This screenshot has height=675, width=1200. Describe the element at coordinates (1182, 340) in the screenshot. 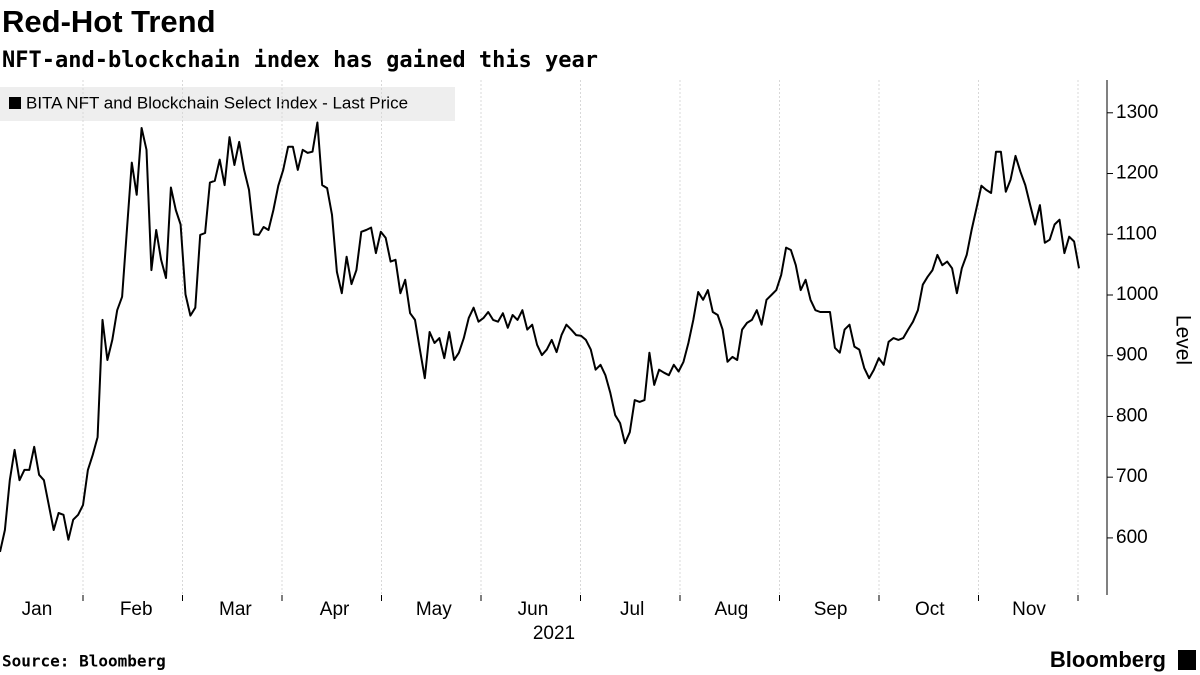

I see `y-axis-label: Level` at that location.